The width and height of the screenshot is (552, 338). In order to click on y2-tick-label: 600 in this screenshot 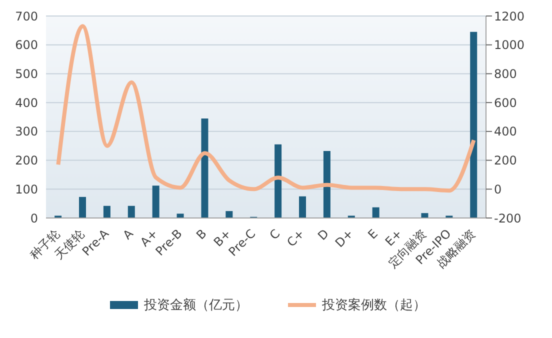, I will do `click(505, 103)`.